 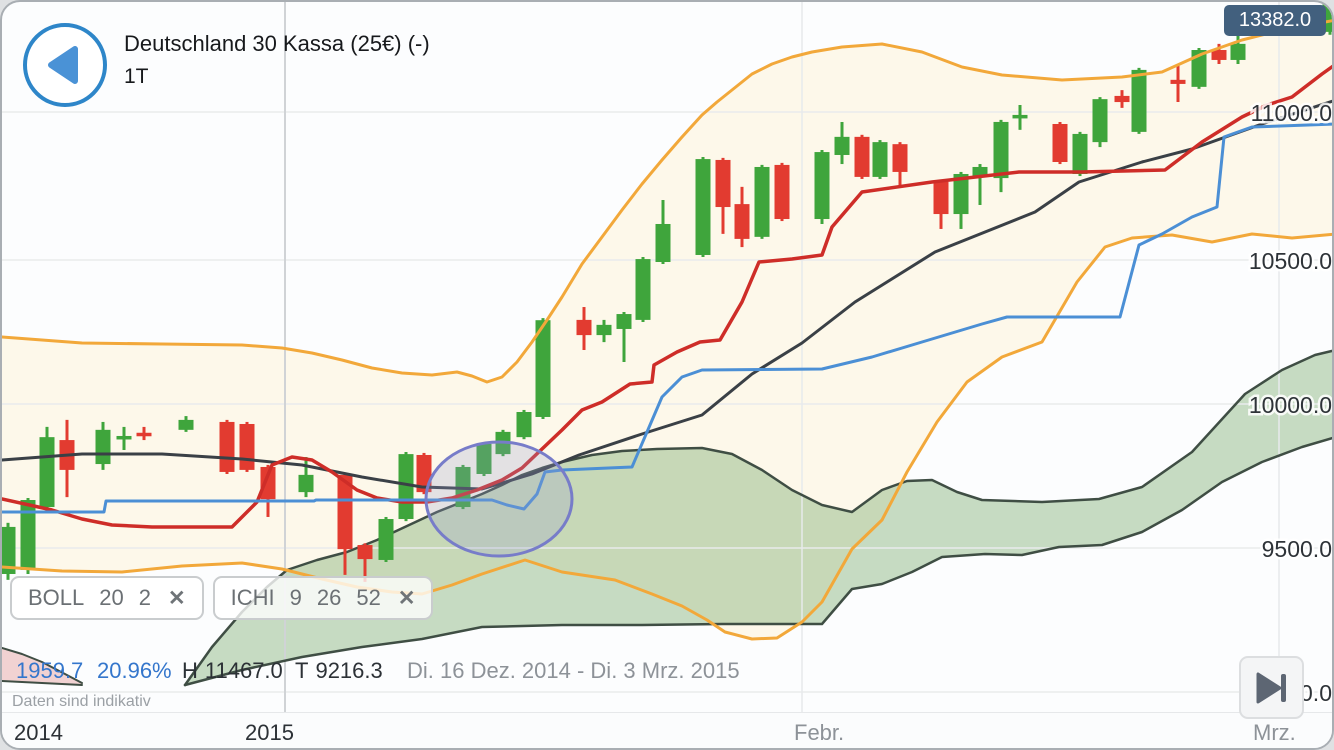 I want to click on indicator-param: 2, so click(x=144, y=597).